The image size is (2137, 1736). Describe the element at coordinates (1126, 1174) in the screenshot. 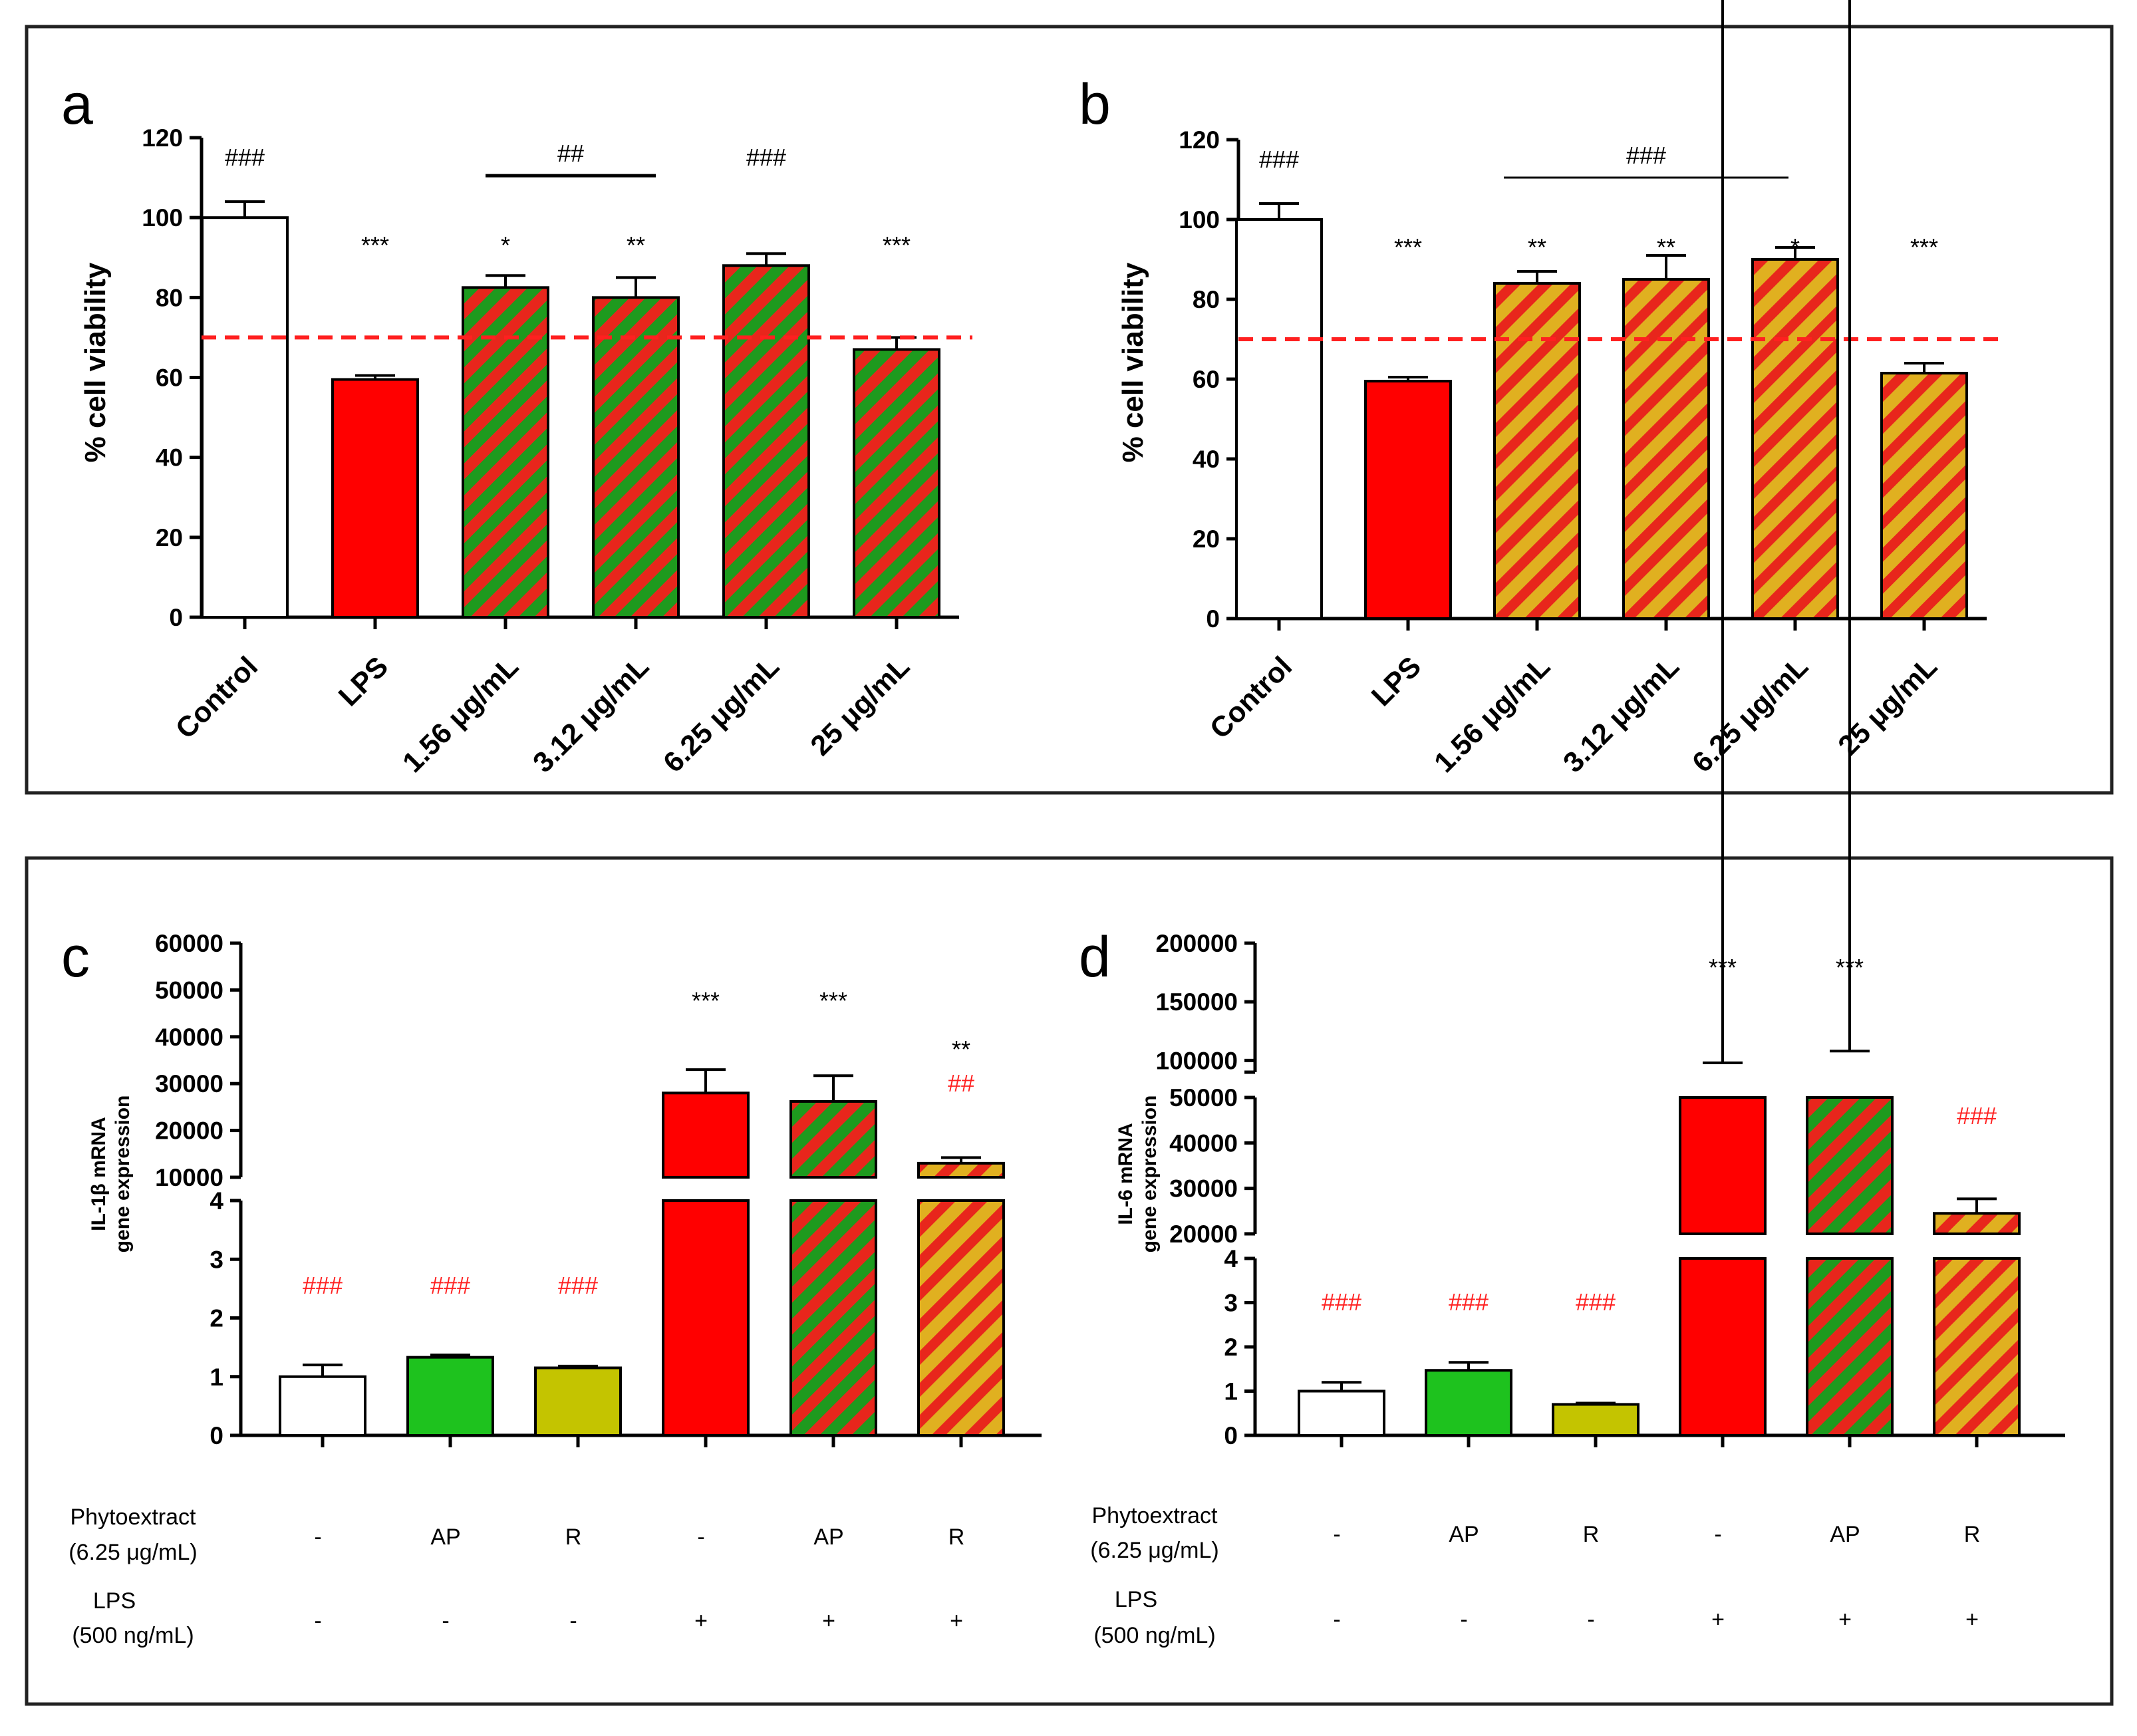

I see `ylabel-d-line1: IL-6 mRNA` at that location.